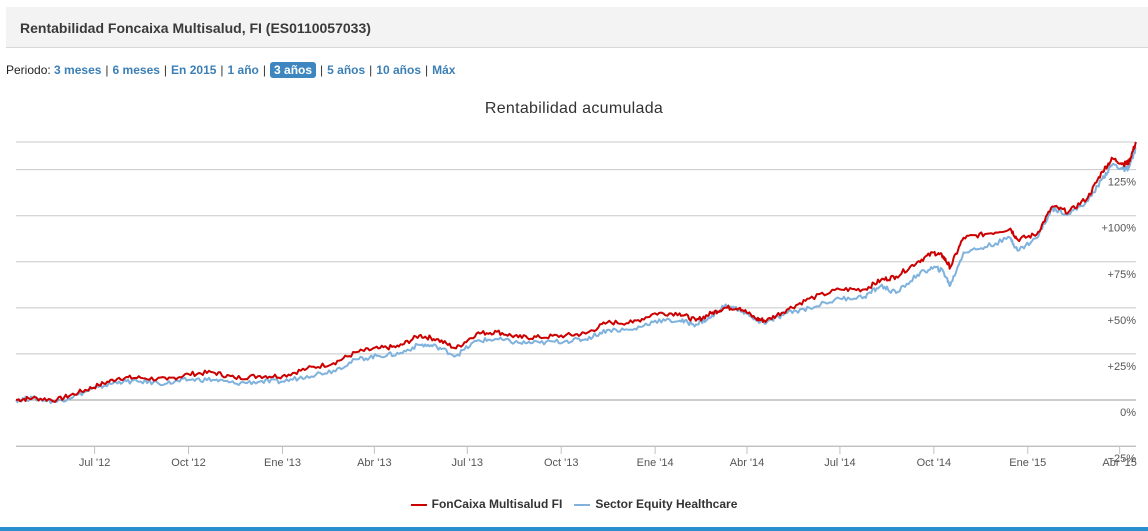 The image size is (1148, 531). Describe the element at coordinates (94, 463) in the screenshot. I see `x-tick-label: Jul '12` at that location.